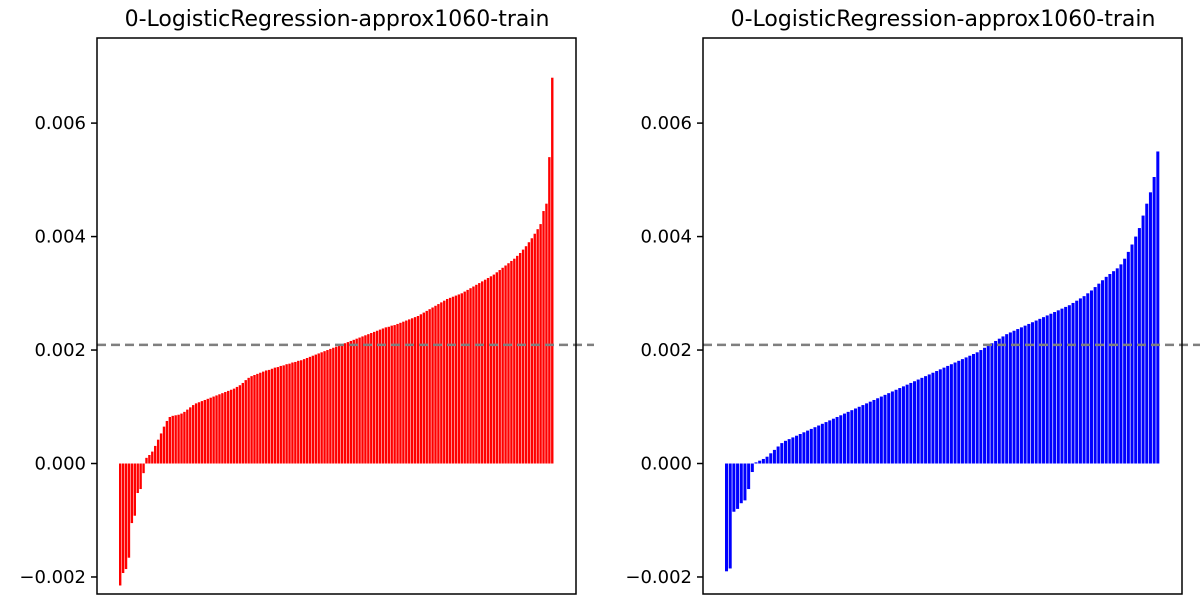 The width and height of the screenshot is (1200, 600). I want to click on y-tick-label: 0.000, so click(666, 464).